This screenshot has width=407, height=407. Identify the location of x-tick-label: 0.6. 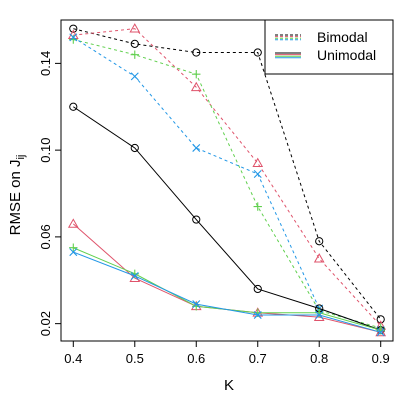
(196, 358).